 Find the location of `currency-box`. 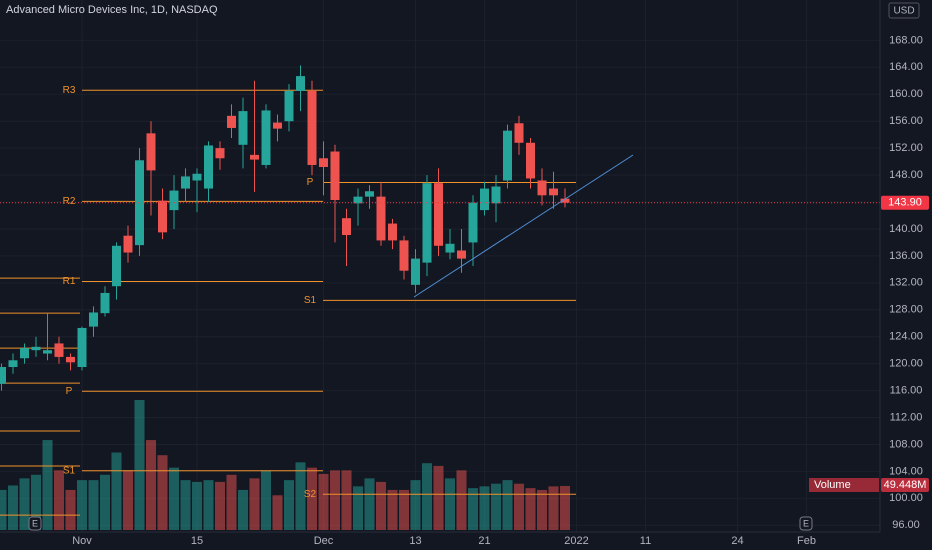

currency-box is located at coordinates (904, 10).